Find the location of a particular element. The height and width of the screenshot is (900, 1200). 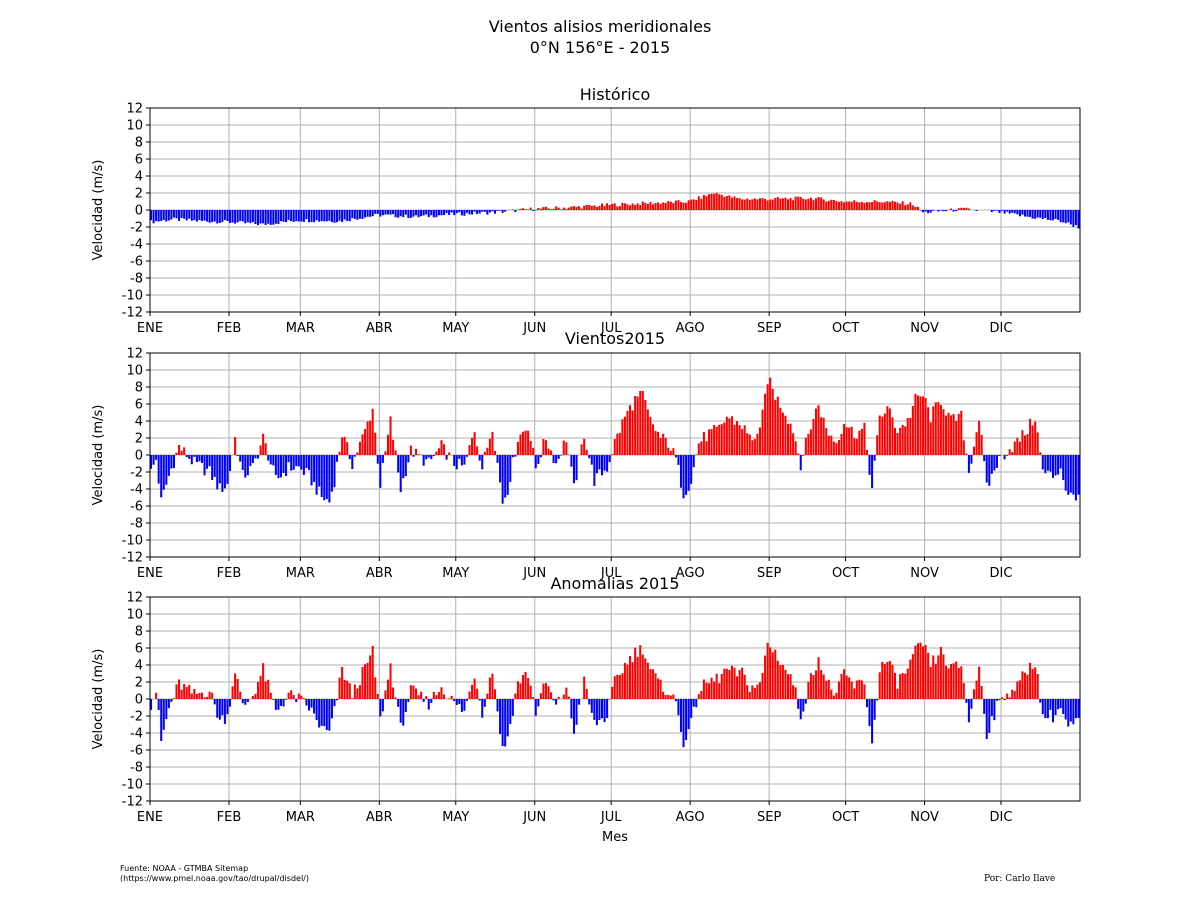

x-tick-label: JUN is located at coordinates (534, 328).